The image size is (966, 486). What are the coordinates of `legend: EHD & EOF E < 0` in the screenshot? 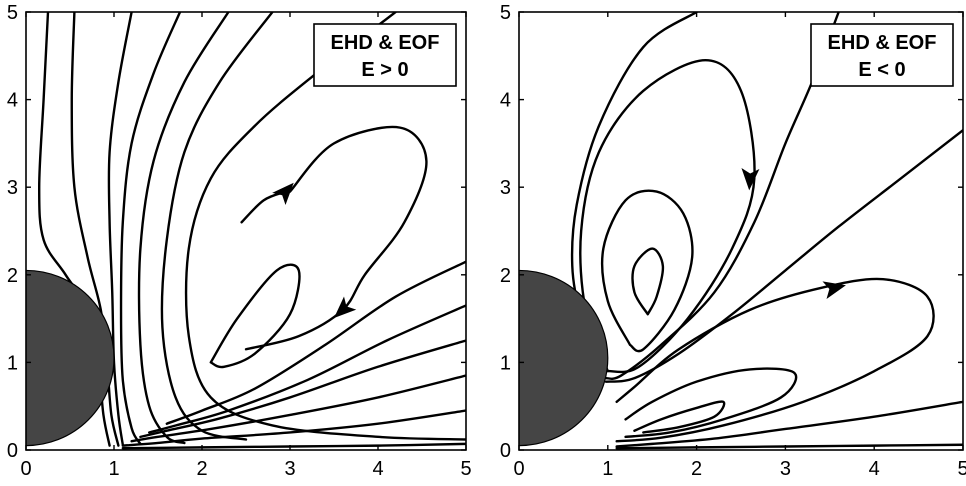 It's located at (882, 55).